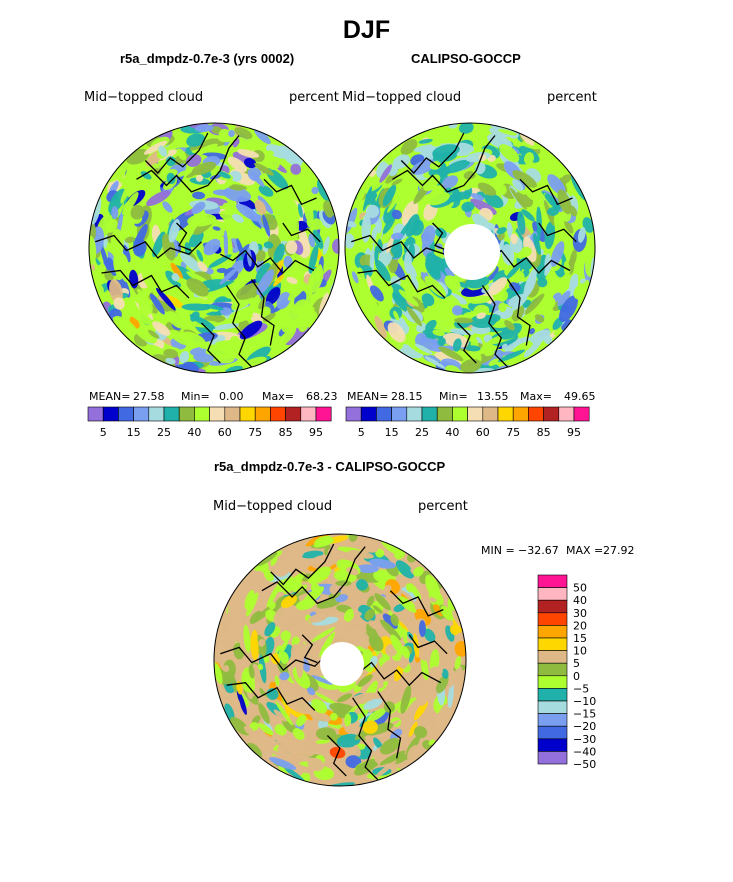 This screenshot has width=733, height=882. What do you see at coordinates (322, 396) in the screenshot?
I see `panel1-max-value: 68.23` at bounding box center [322, 396].